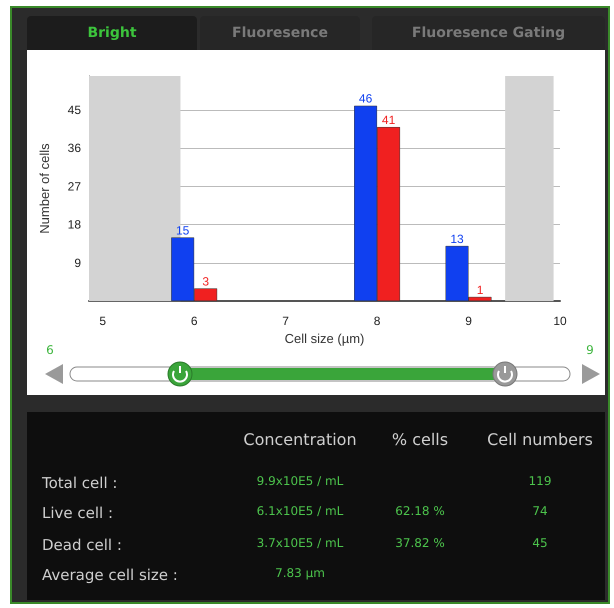 This screenshot has width=614, height=608. Describe the element at coordinates (540, 511) in the screenshot. I see `text: 74` at that location.